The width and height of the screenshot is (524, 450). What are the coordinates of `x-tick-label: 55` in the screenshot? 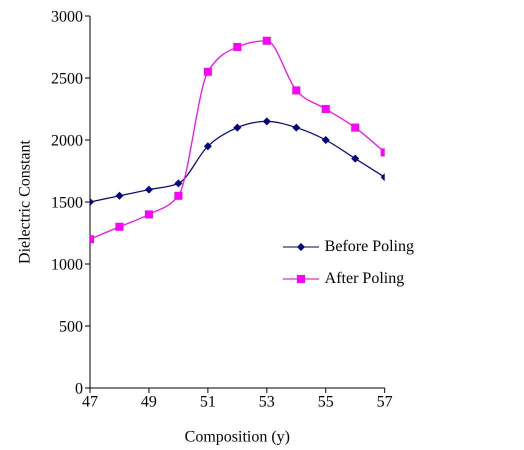 It's located at (326, 401).